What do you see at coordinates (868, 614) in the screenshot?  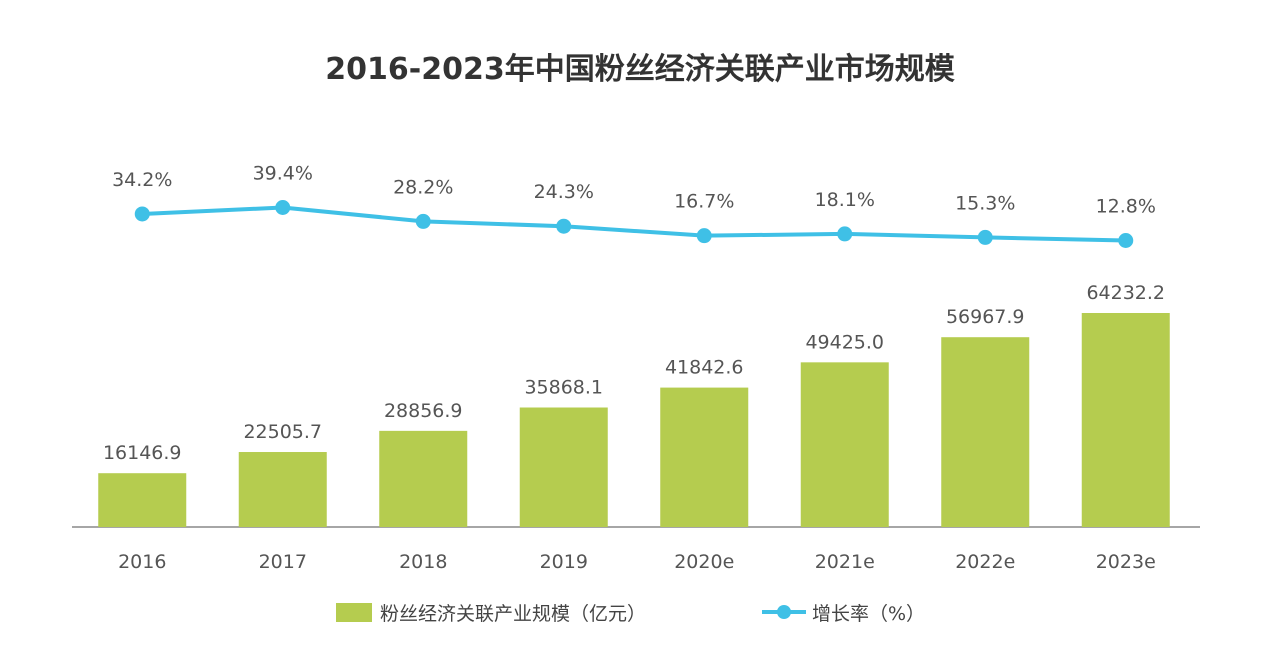 I see `legend-line-label: 增长率（%）` at bounding box center [868, 614].